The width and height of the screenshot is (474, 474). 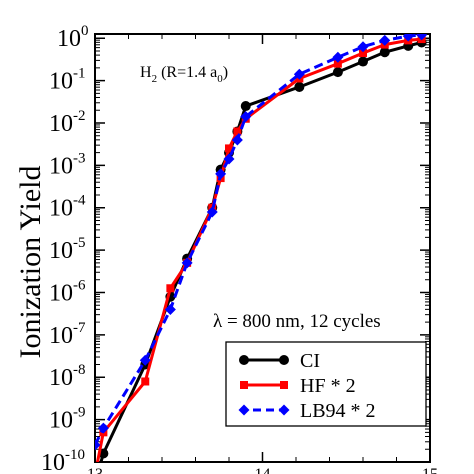 I want to click on y-tick-exponent: -5, so click(x=79, y=243).